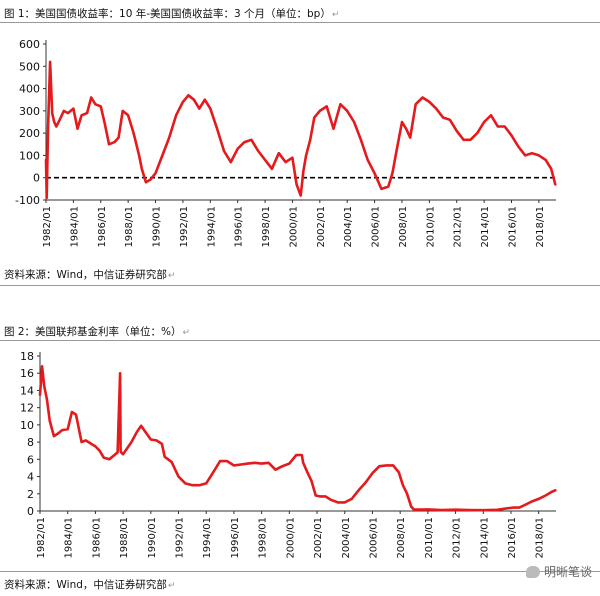 The height and width of the screenshot is (596, 600). I want to click on figure1-caption-text: 图 1：美国国债收益率：10 年-美国国债收益率：3 个月（单位：bp）, so click(167, 14).